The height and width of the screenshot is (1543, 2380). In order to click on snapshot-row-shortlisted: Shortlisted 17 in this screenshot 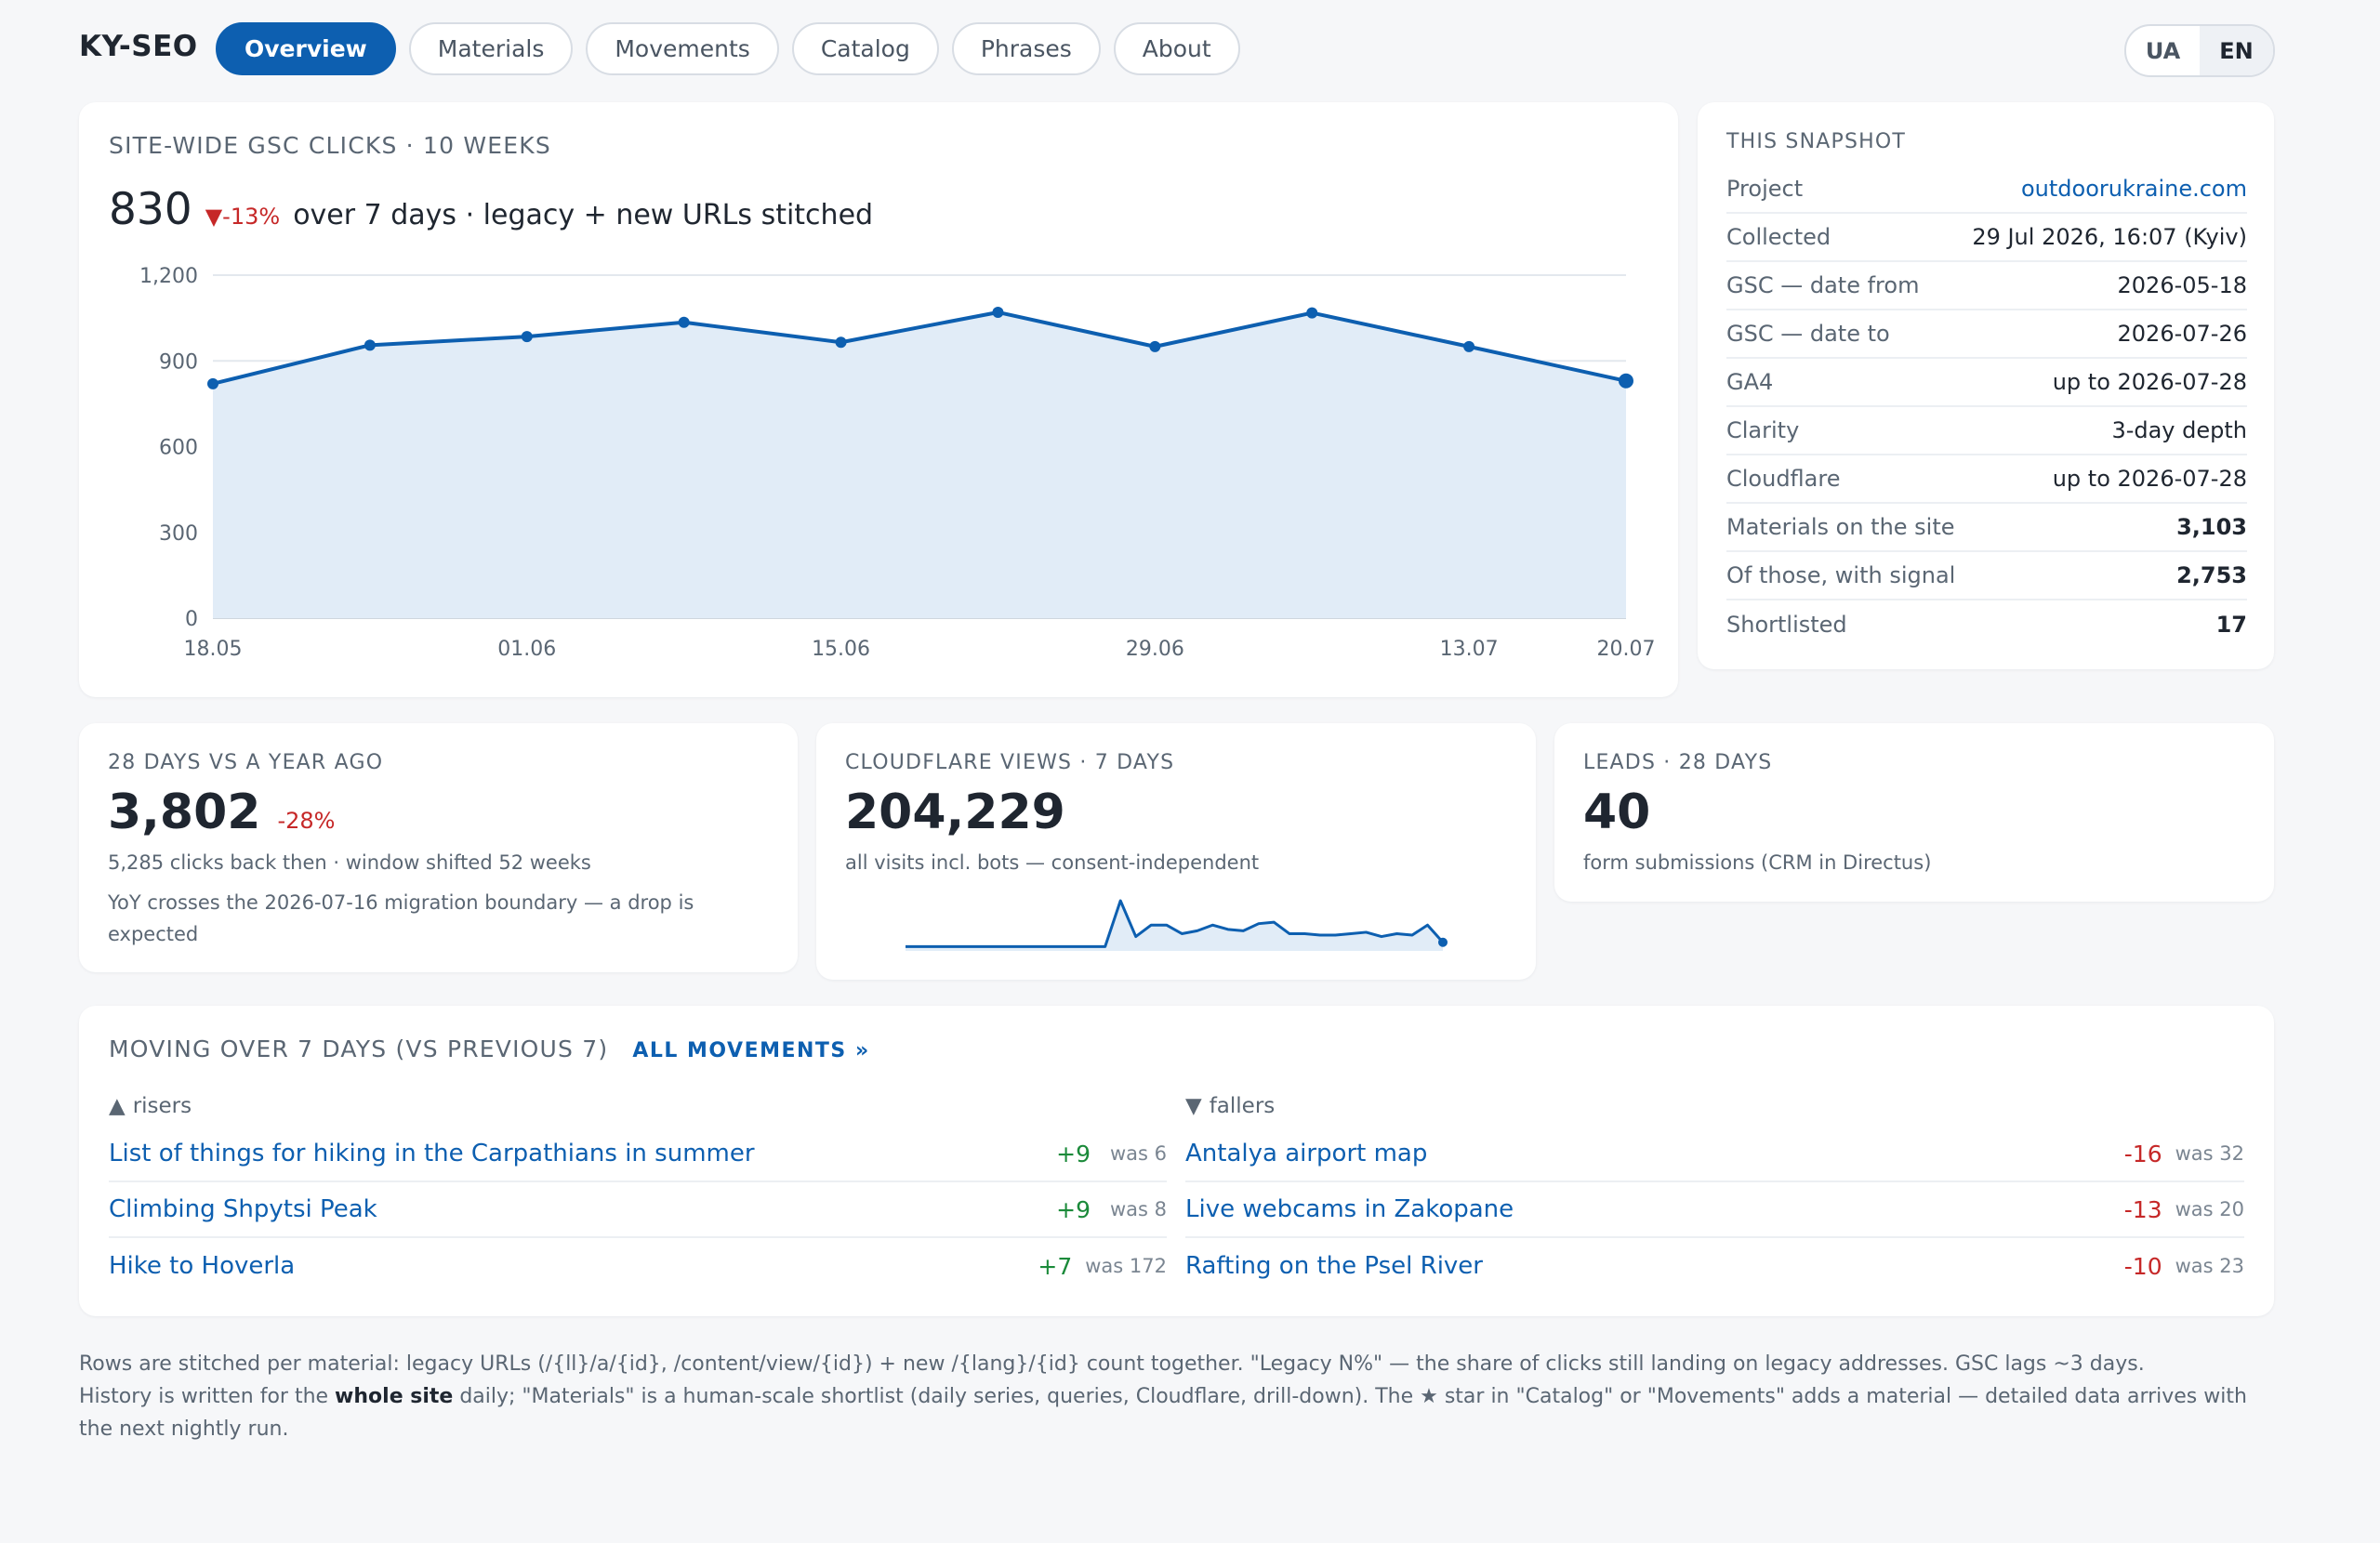, I will do `click(1986, 624)`.